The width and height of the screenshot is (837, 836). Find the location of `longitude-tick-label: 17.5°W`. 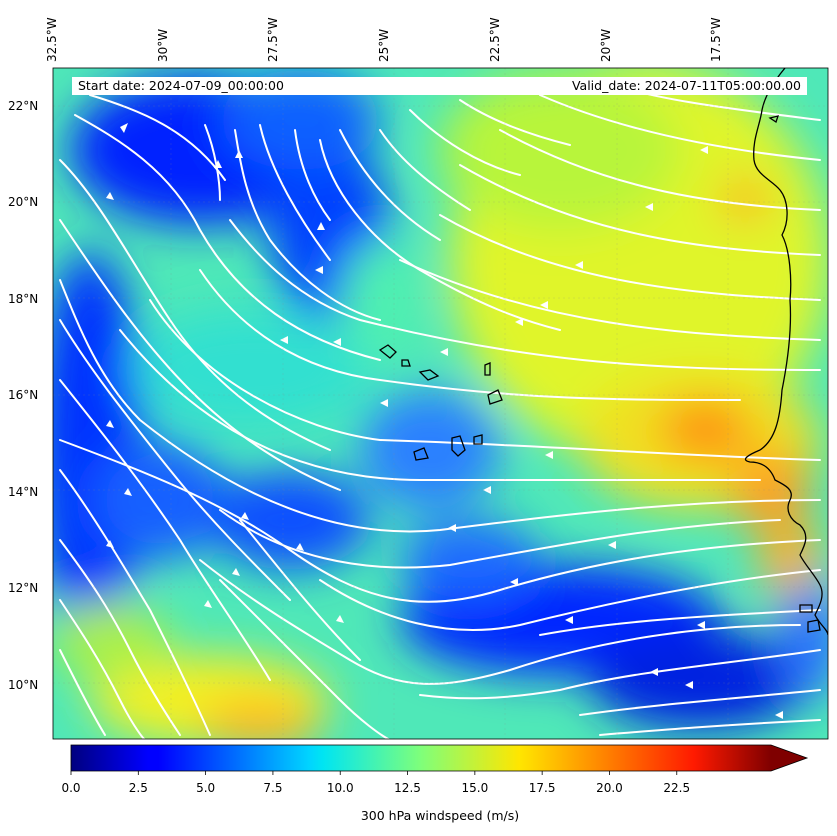

longitude-tick-label: 17.5°W is located at coordinates (716, 39).